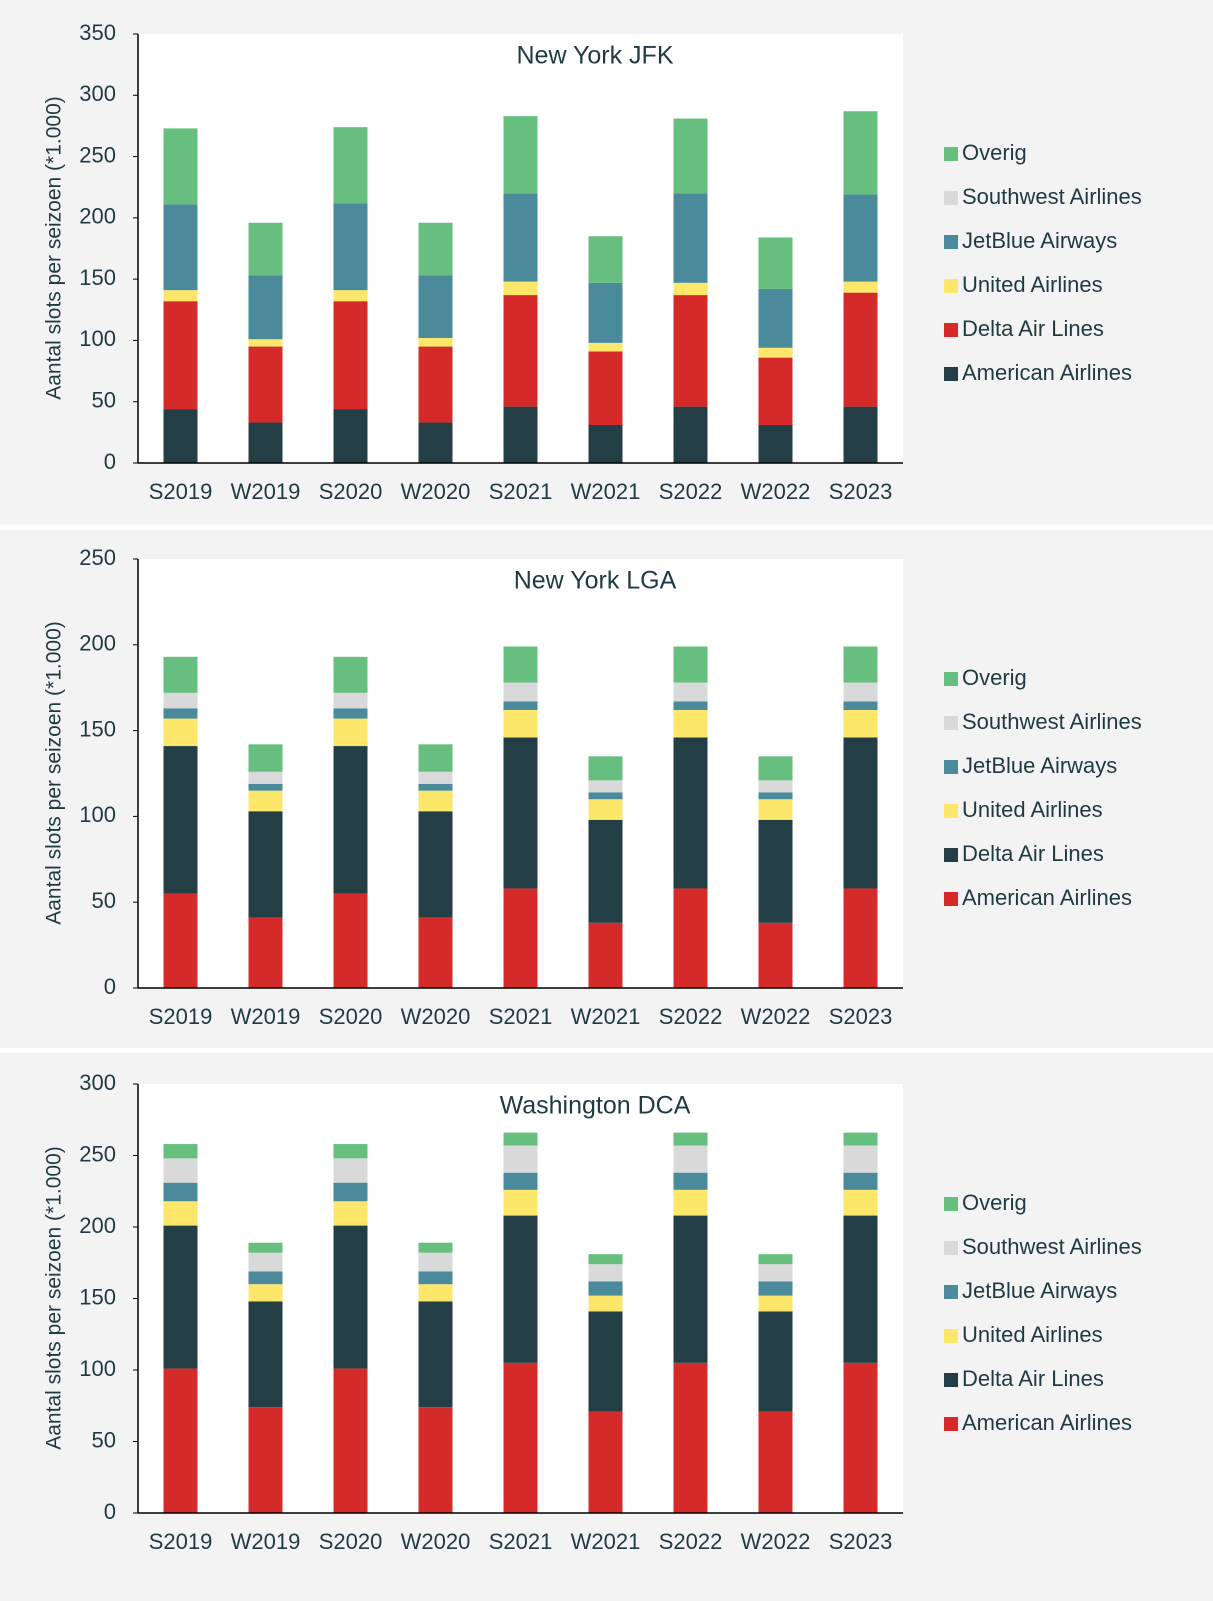  What do you see at coordinates (595, 581) in the screenshot?
I see `chart-title: New York LGA` at bounding box center [595, 581].